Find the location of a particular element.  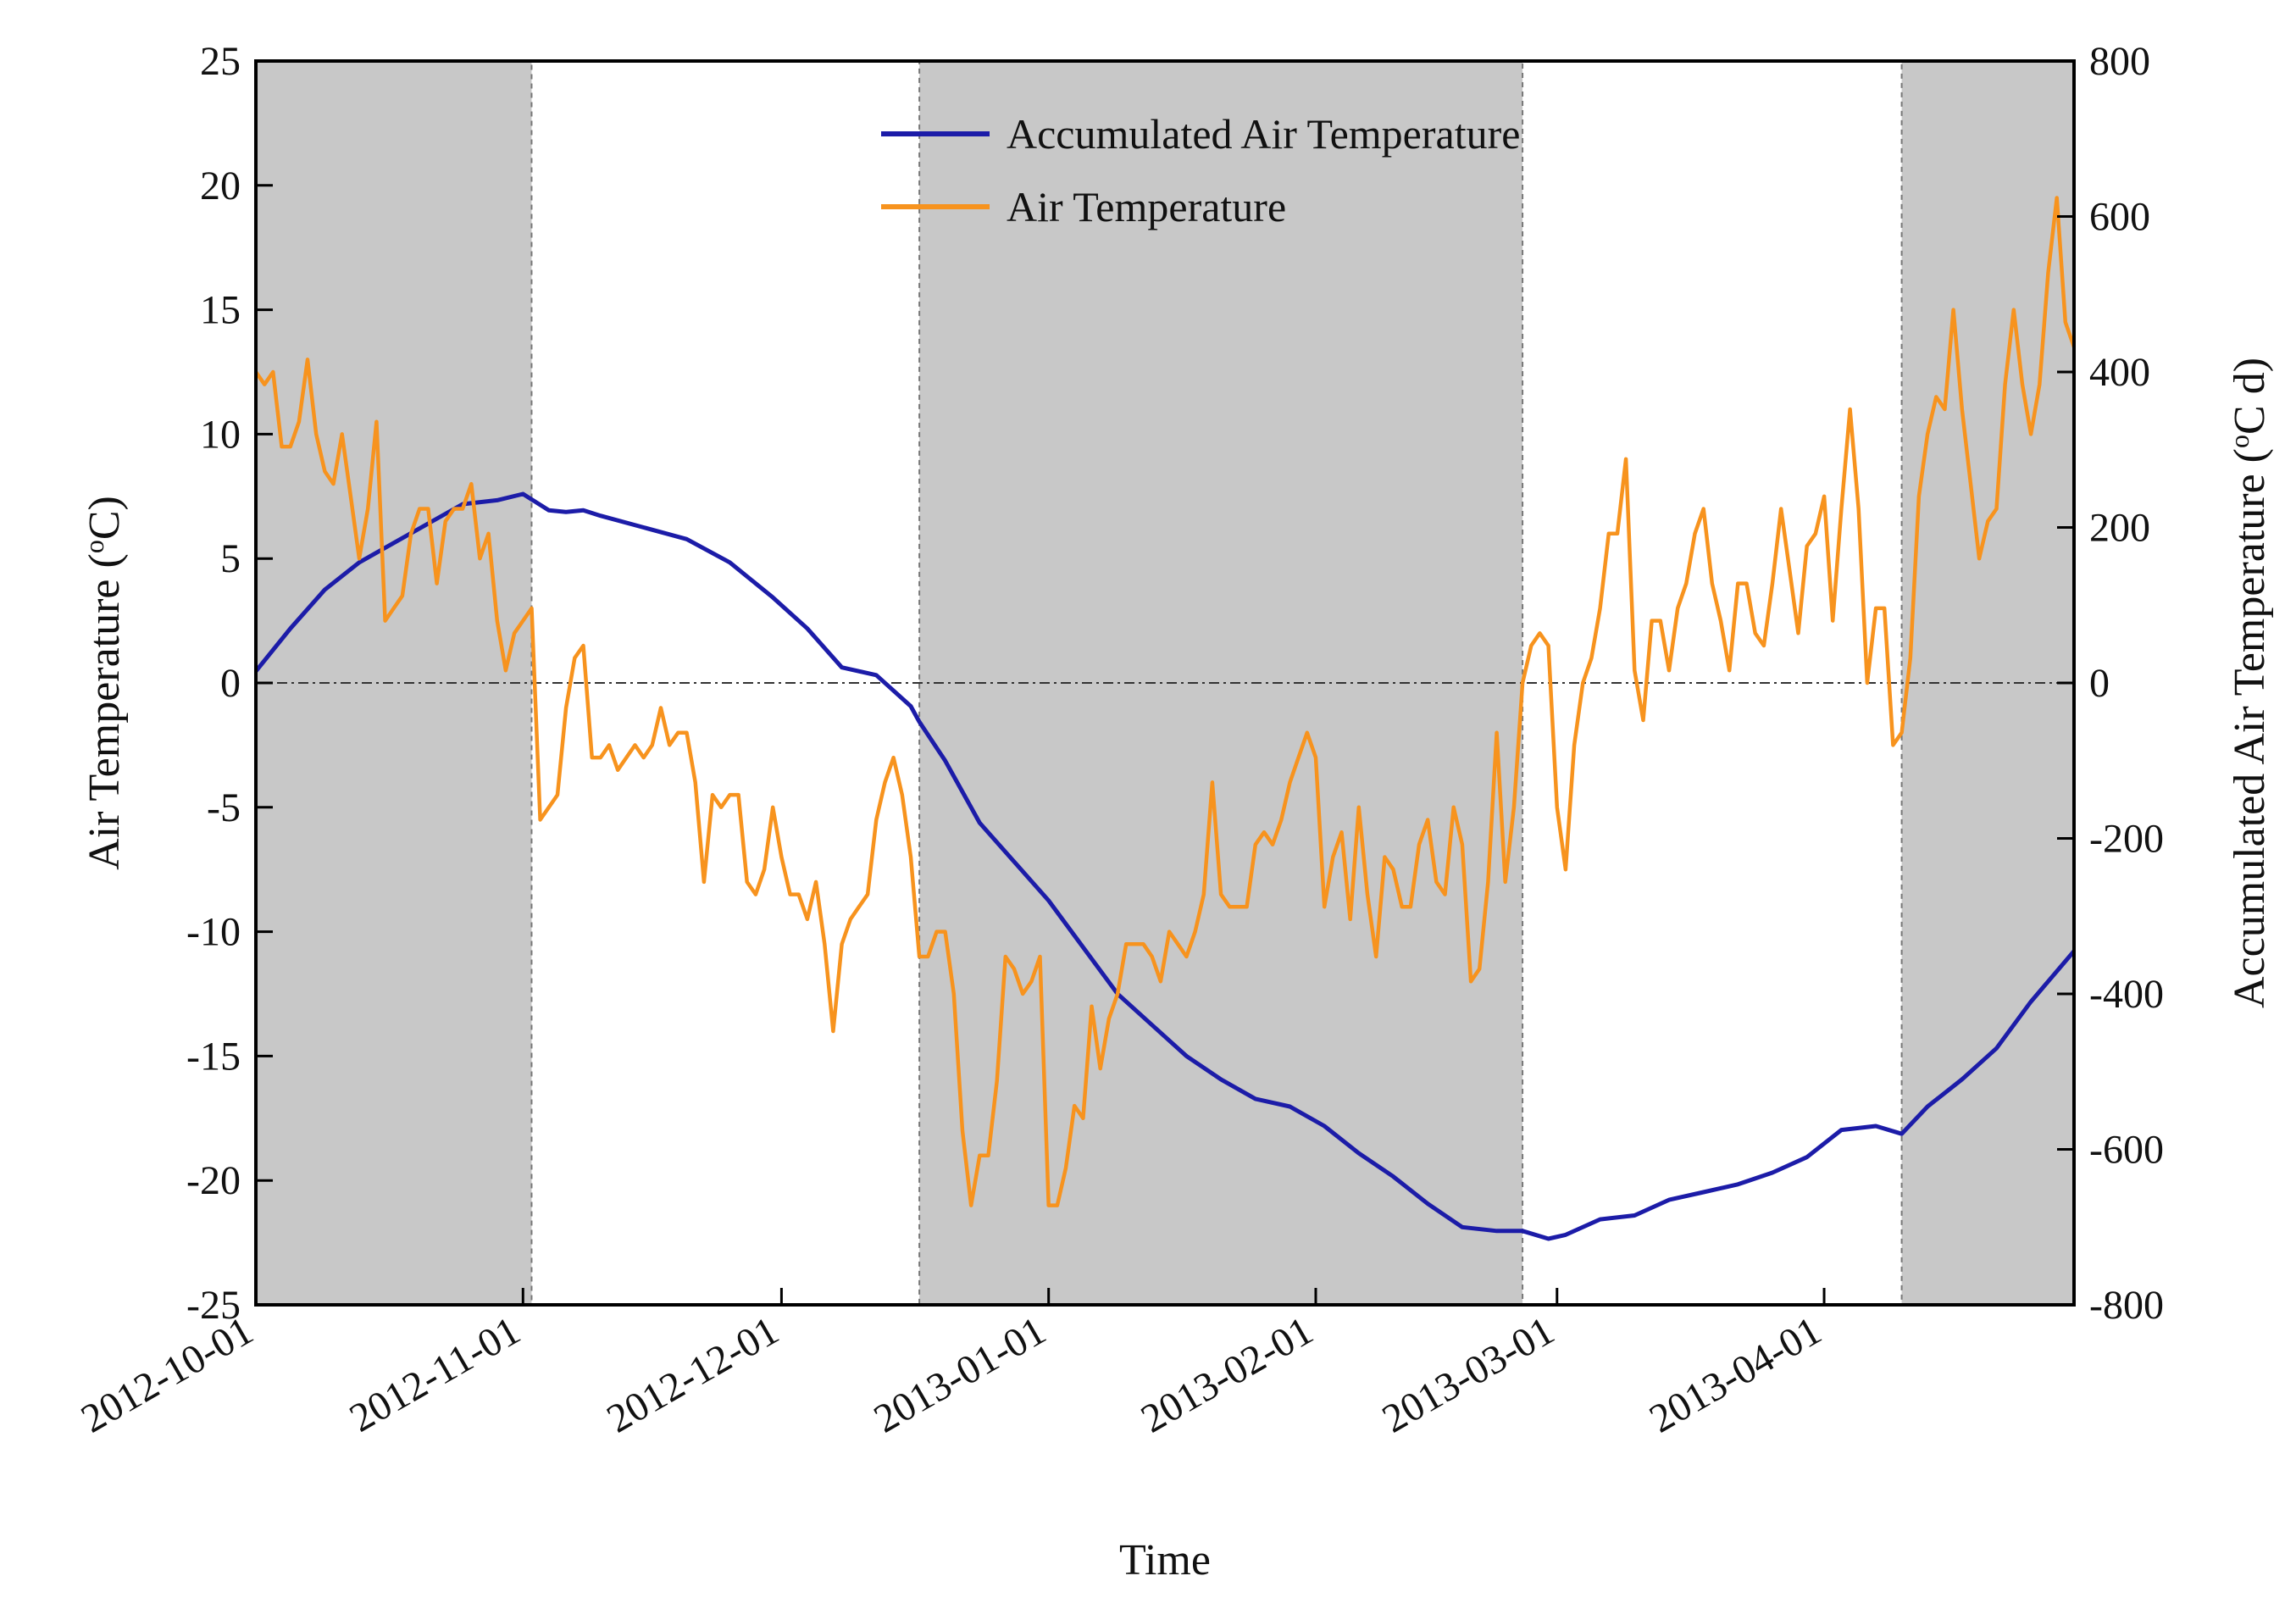

right-tick-label: -600 is located at coordinates (2126, 1150).